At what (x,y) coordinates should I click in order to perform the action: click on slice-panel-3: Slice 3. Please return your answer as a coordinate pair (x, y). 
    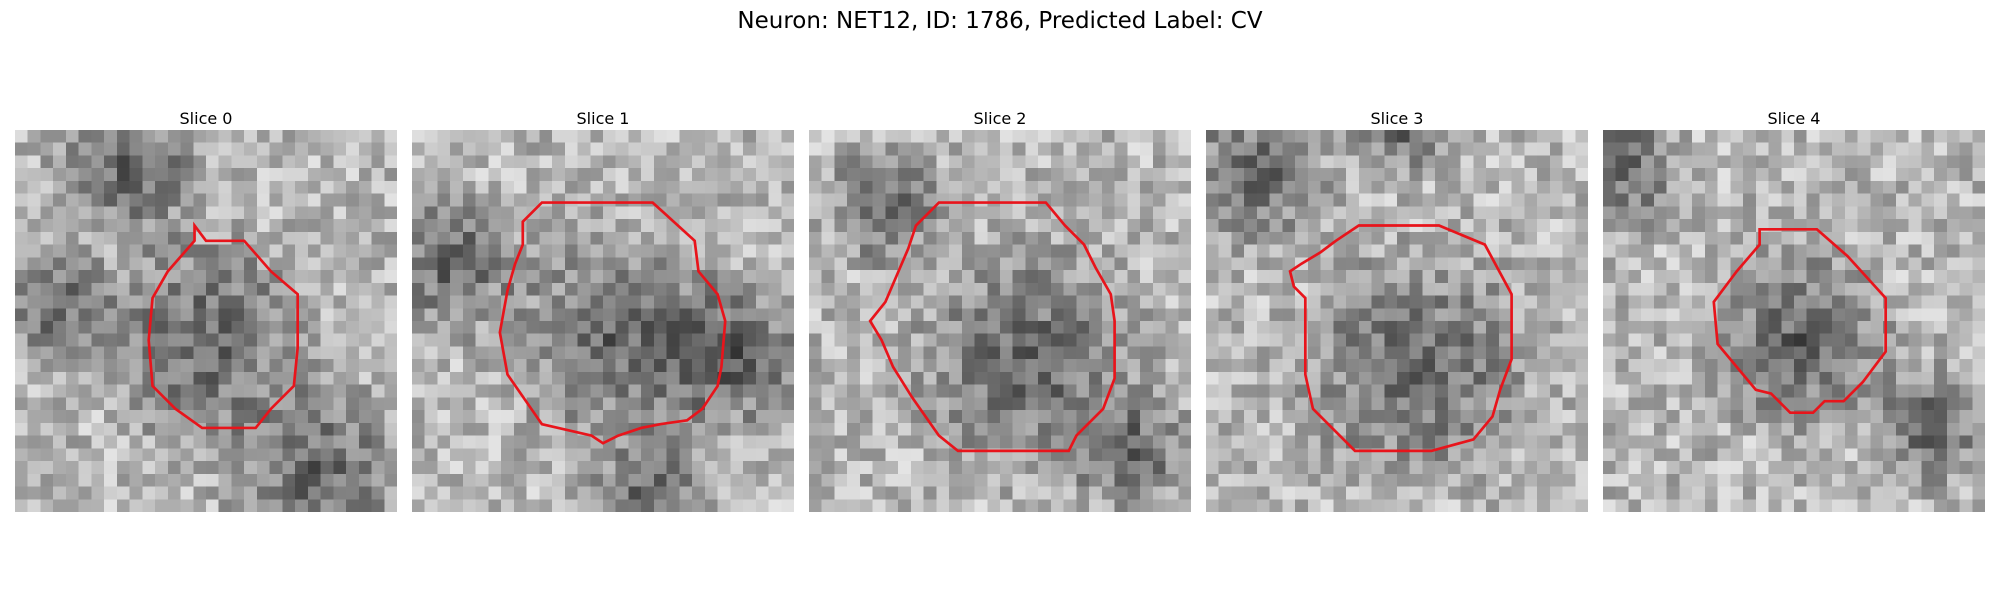
    Looking at the image, I should click on (1397, 310).